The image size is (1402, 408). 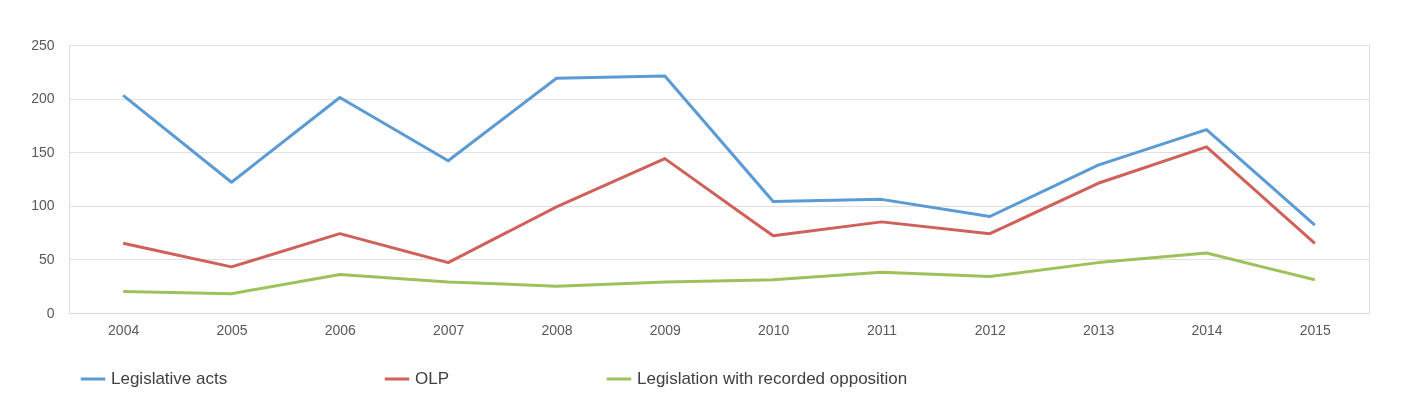 I want to click on y-tick-label: 0, so click(x=50, y=312).